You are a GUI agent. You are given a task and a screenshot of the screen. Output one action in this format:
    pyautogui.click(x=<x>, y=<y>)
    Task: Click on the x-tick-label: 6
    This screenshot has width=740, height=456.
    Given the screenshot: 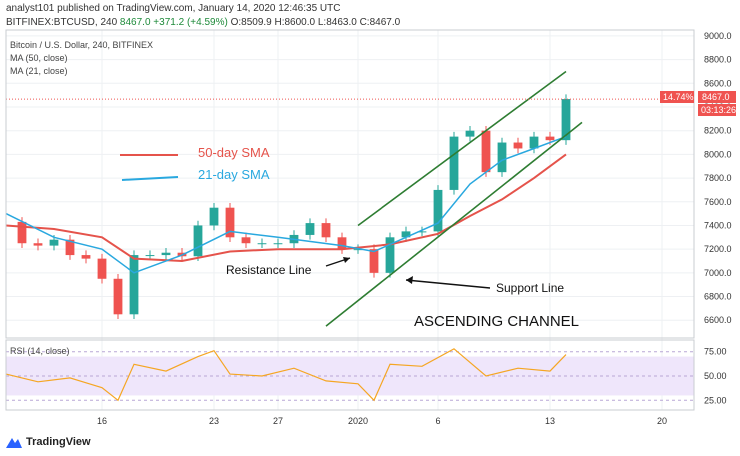 What is the action you would take?
    pyautogui.click(x=437, y=421)
    